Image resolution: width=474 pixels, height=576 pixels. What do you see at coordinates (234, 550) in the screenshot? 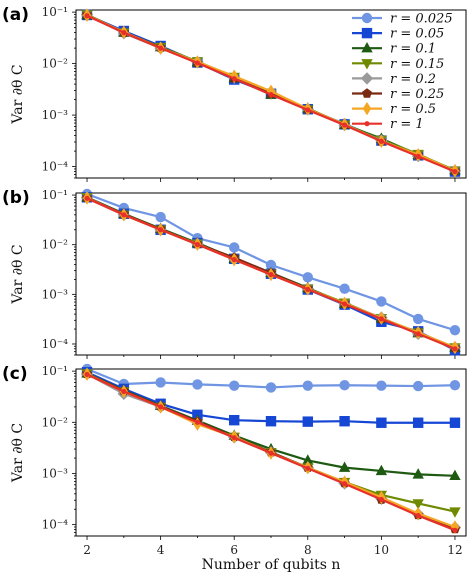
I see `x-tick-label: 6` at bounding box center [234, 550].